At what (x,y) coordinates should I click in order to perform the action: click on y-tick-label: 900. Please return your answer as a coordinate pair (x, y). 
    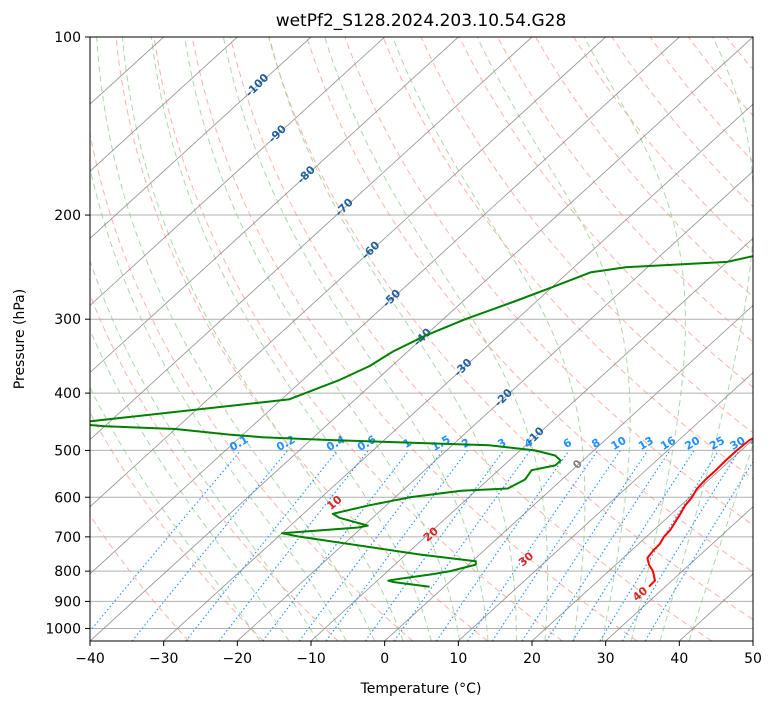
    Looking at the image, I should click on (67, 602).